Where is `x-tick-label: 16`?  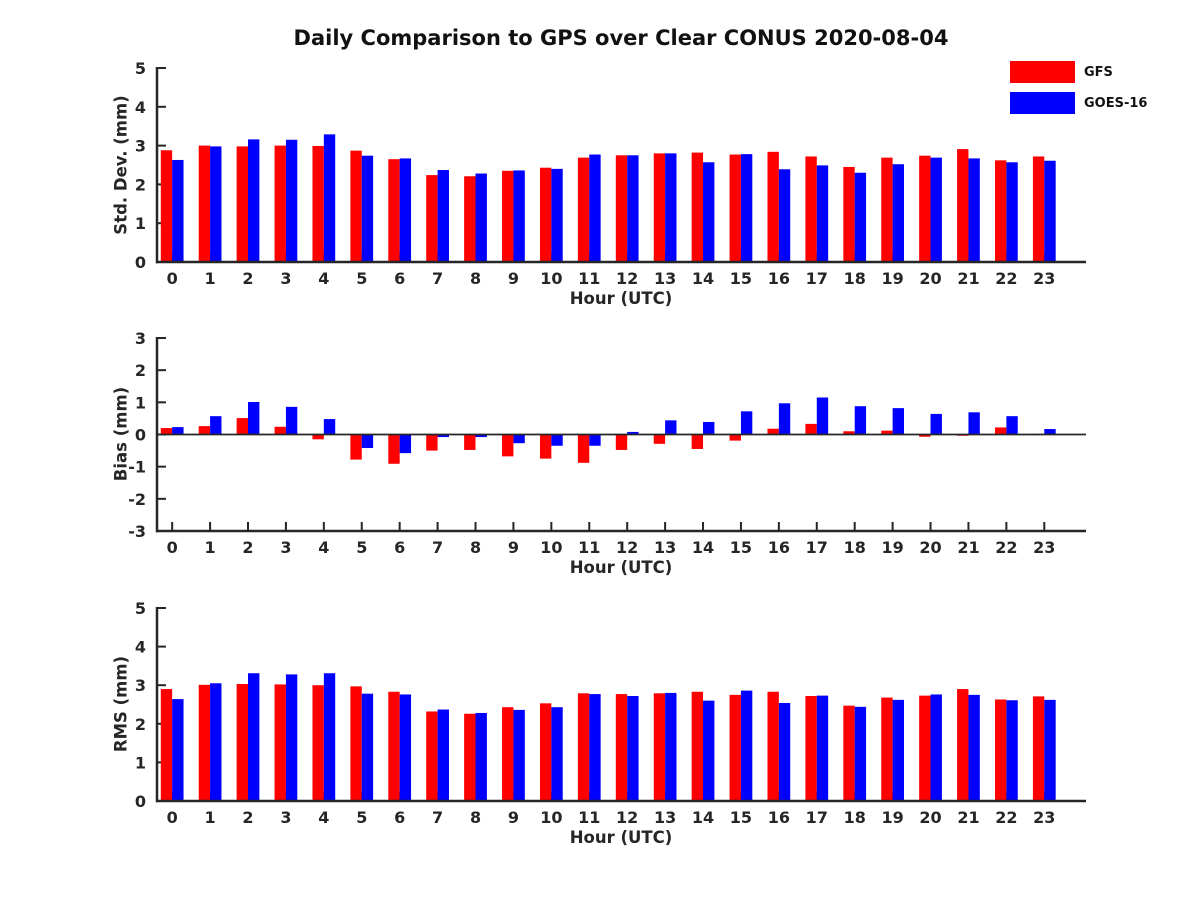
x-tick-label: 16 is located at coordinates (779, 278).